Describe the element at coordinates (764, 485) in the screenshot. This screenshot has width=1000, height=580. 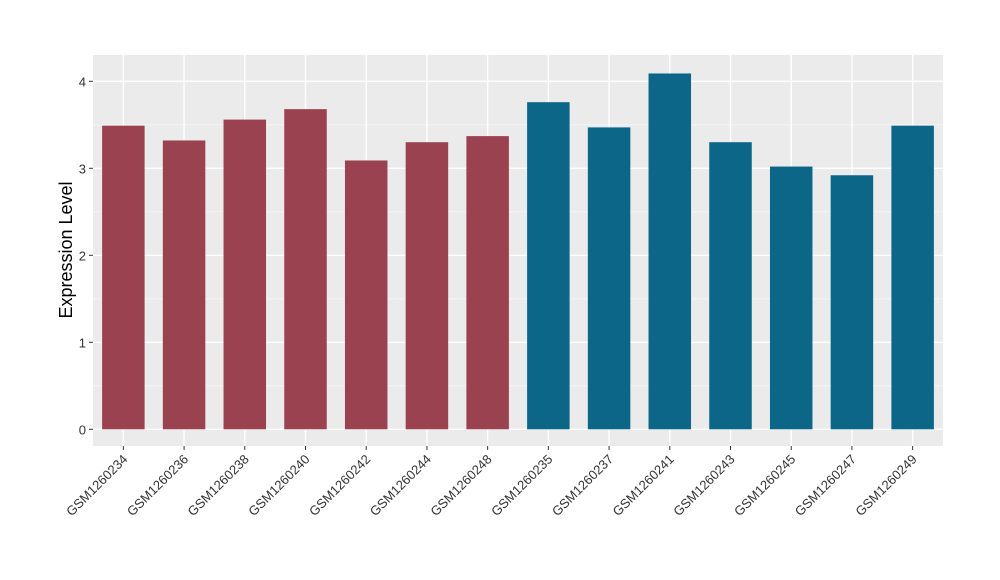
I see `x-tick-label: GSM1260245` at that location.